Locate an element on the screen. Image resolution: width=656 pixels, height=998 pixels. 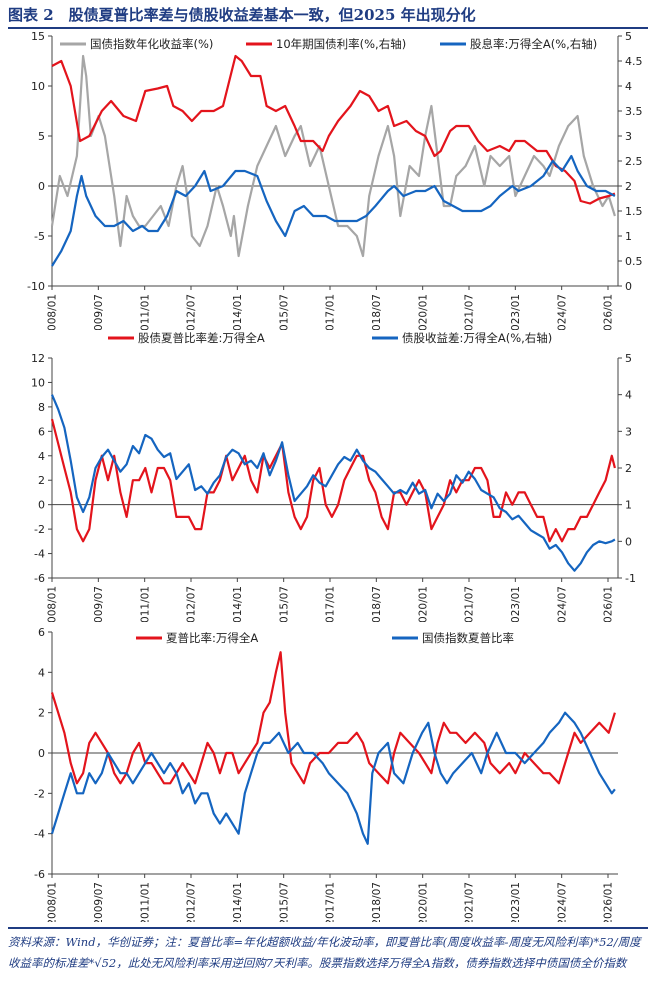
legend-label: 夏普比率:万得全A is located at coordinates (212, 638).